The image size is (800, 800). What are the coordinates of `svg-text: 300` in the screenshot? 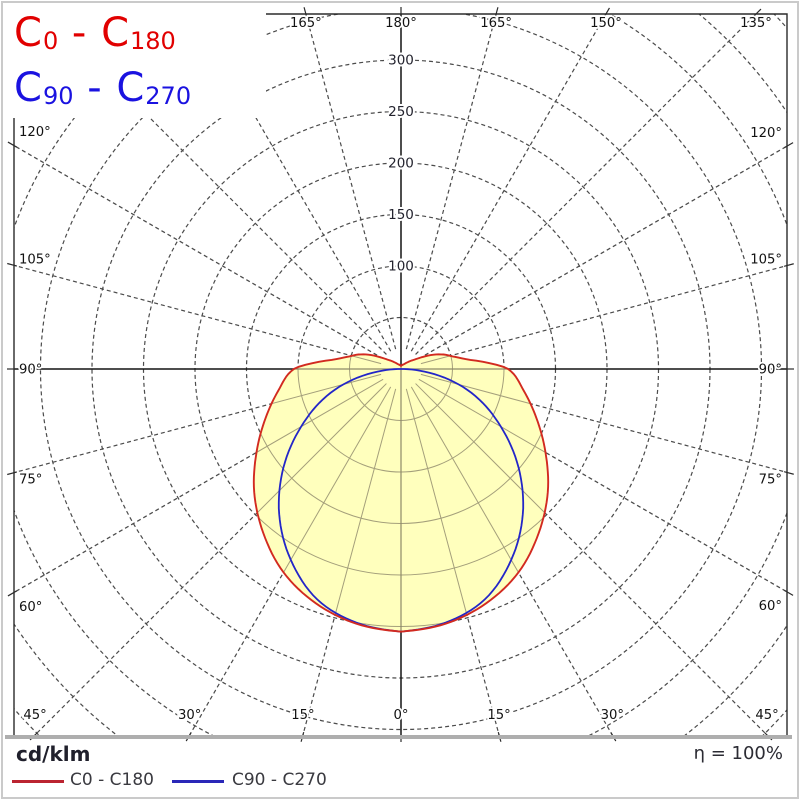 It's located at (401, 61).